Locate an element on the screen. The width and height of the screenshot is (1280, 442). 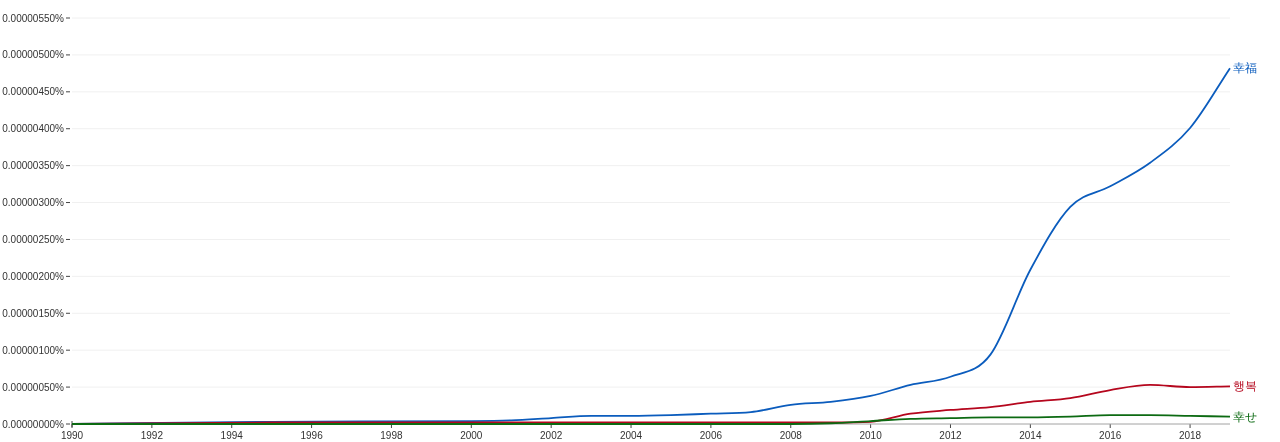
x-tick-label: 1998 is located at coordinates (392, 435).